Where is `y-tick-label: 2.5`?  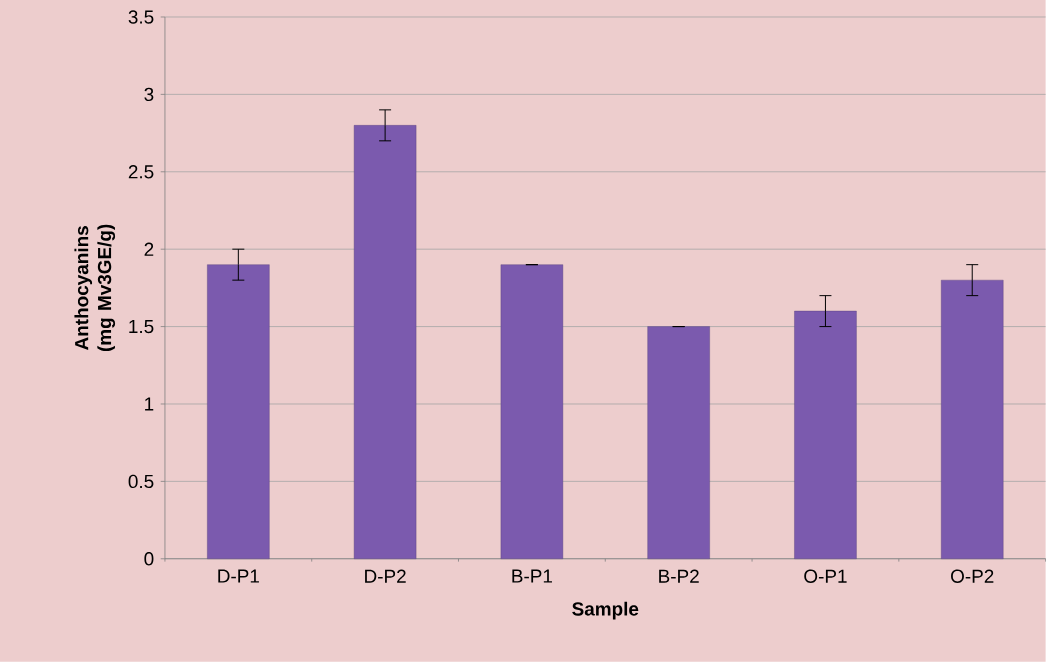 y-tick-label: 2.5 is located at coordinates (141, 172).